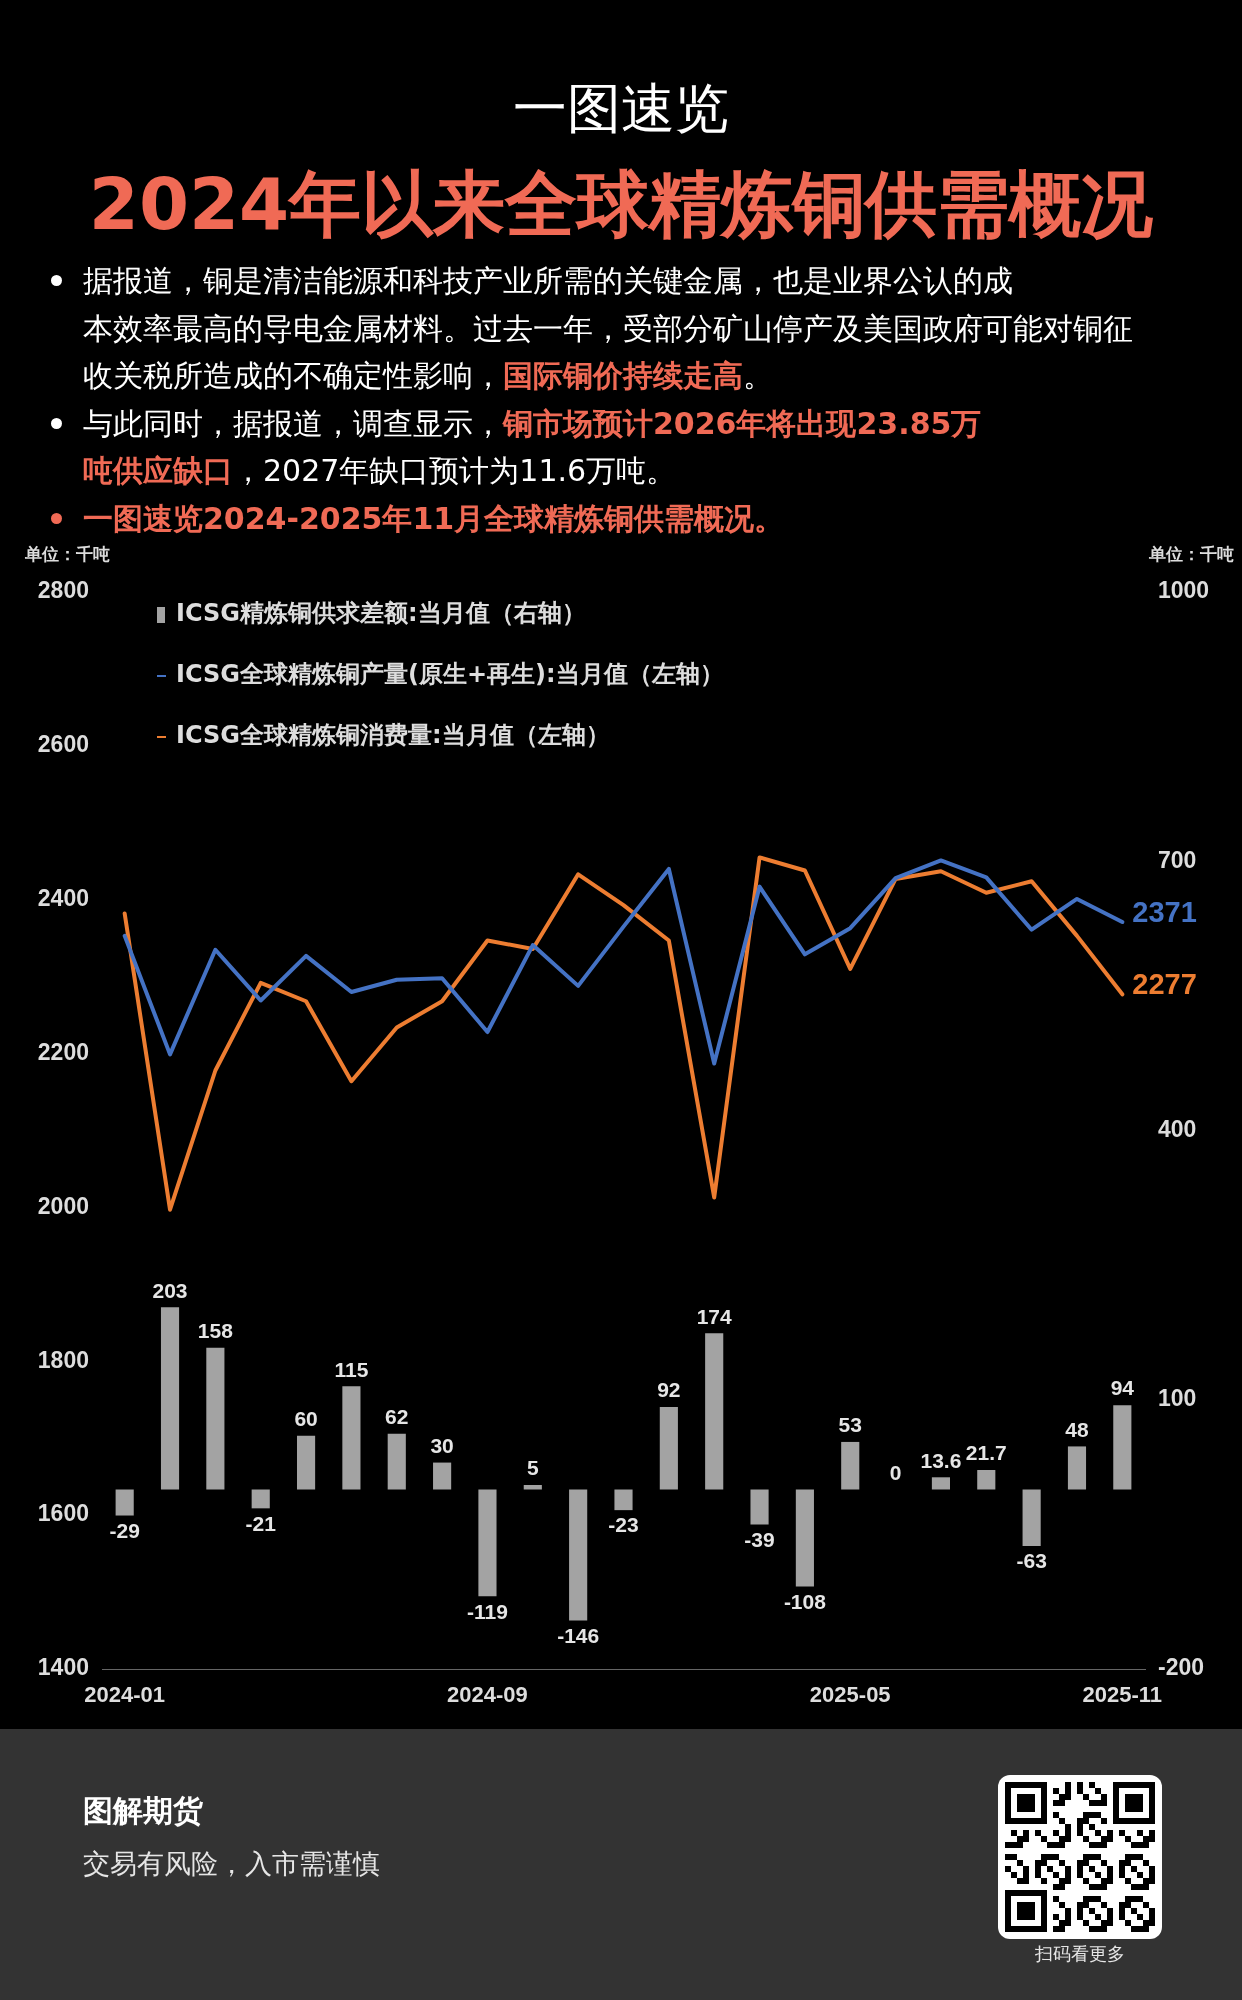 This screenshot has height=2000, width=1242. What do you see at coordinates (941, 1460) in the screenshot?
I see `data-label: 13.6` at bounding box center [941, 1460].